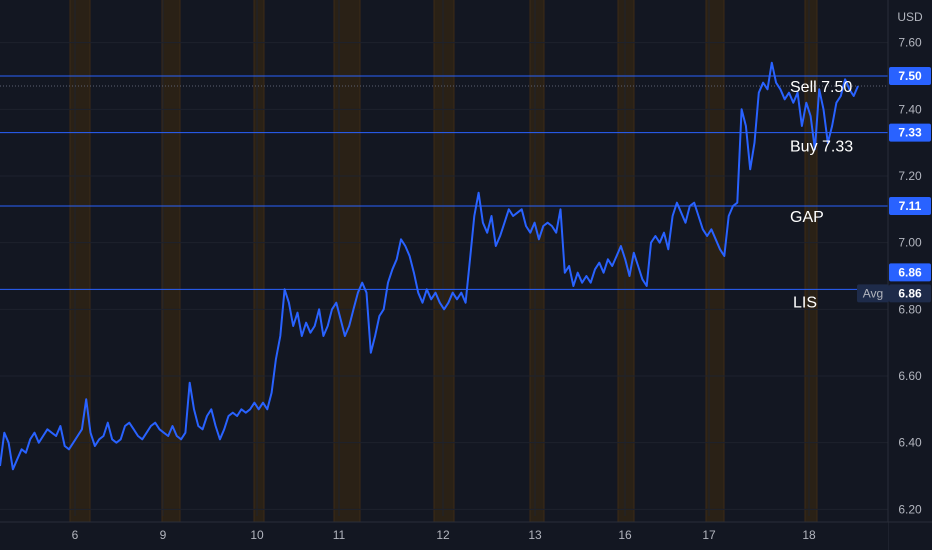 This screenshot has width=932, height=550. I want to click on avg-price-tag, so click(910, 293).